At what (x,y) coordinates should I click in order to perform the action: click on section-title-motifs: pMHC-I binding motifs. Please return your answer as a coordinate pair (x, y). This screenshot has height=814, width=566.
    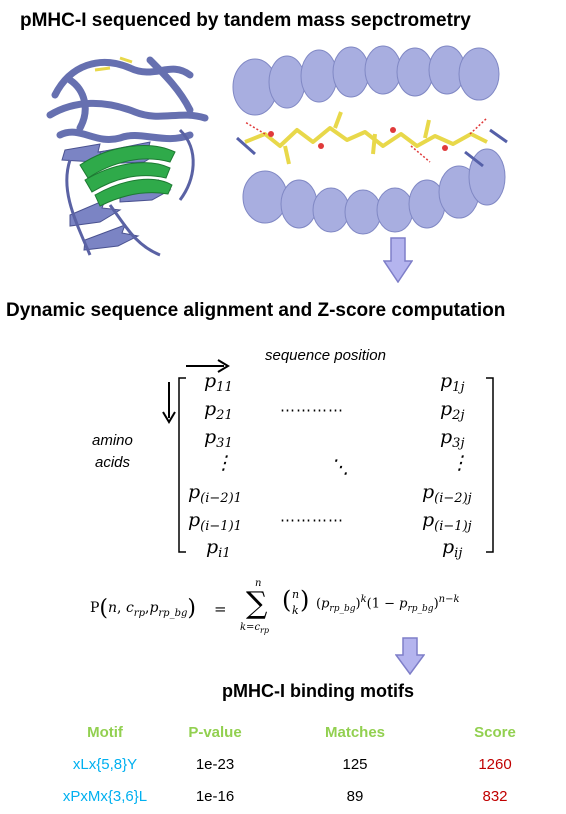
    Looking at the image, I should click on (318, 691).